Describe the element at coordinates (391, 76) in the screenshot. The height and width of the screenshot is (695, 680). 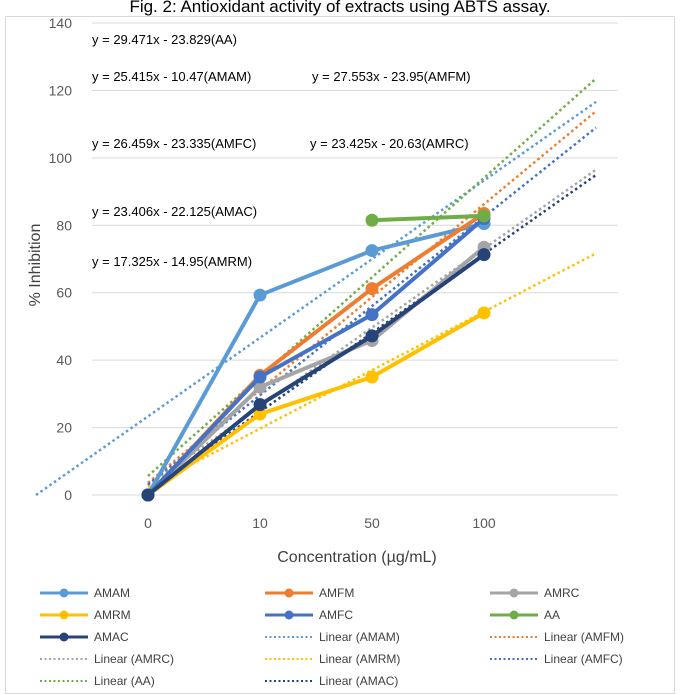
I see `trendline-equation: y = 27.553x - 23.95(AMFM)` at that location.